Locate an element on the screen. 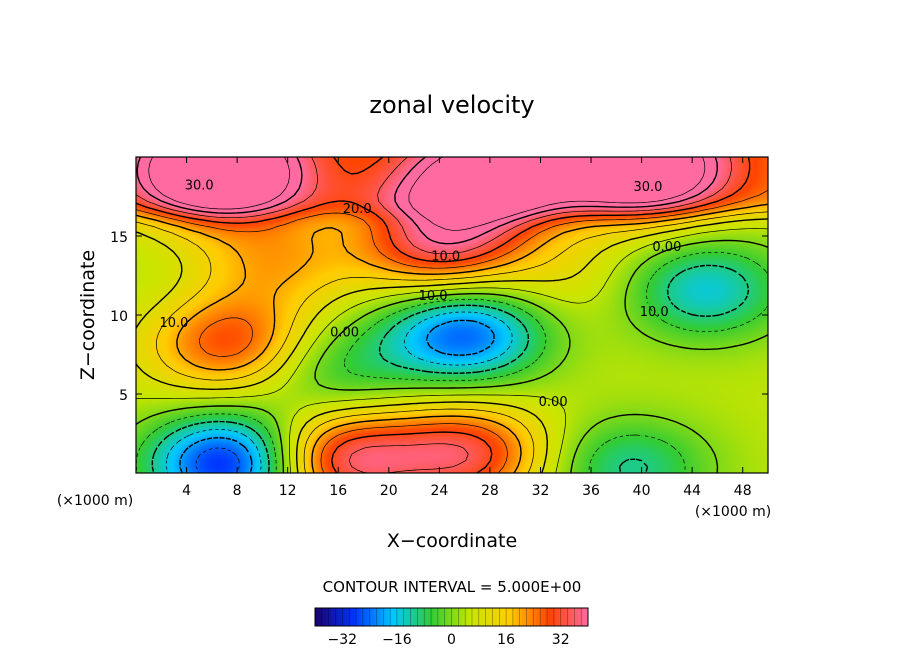 This screenshot has width=904, height=654. x-tick-label: 8 is located at coordinates (237, 491).